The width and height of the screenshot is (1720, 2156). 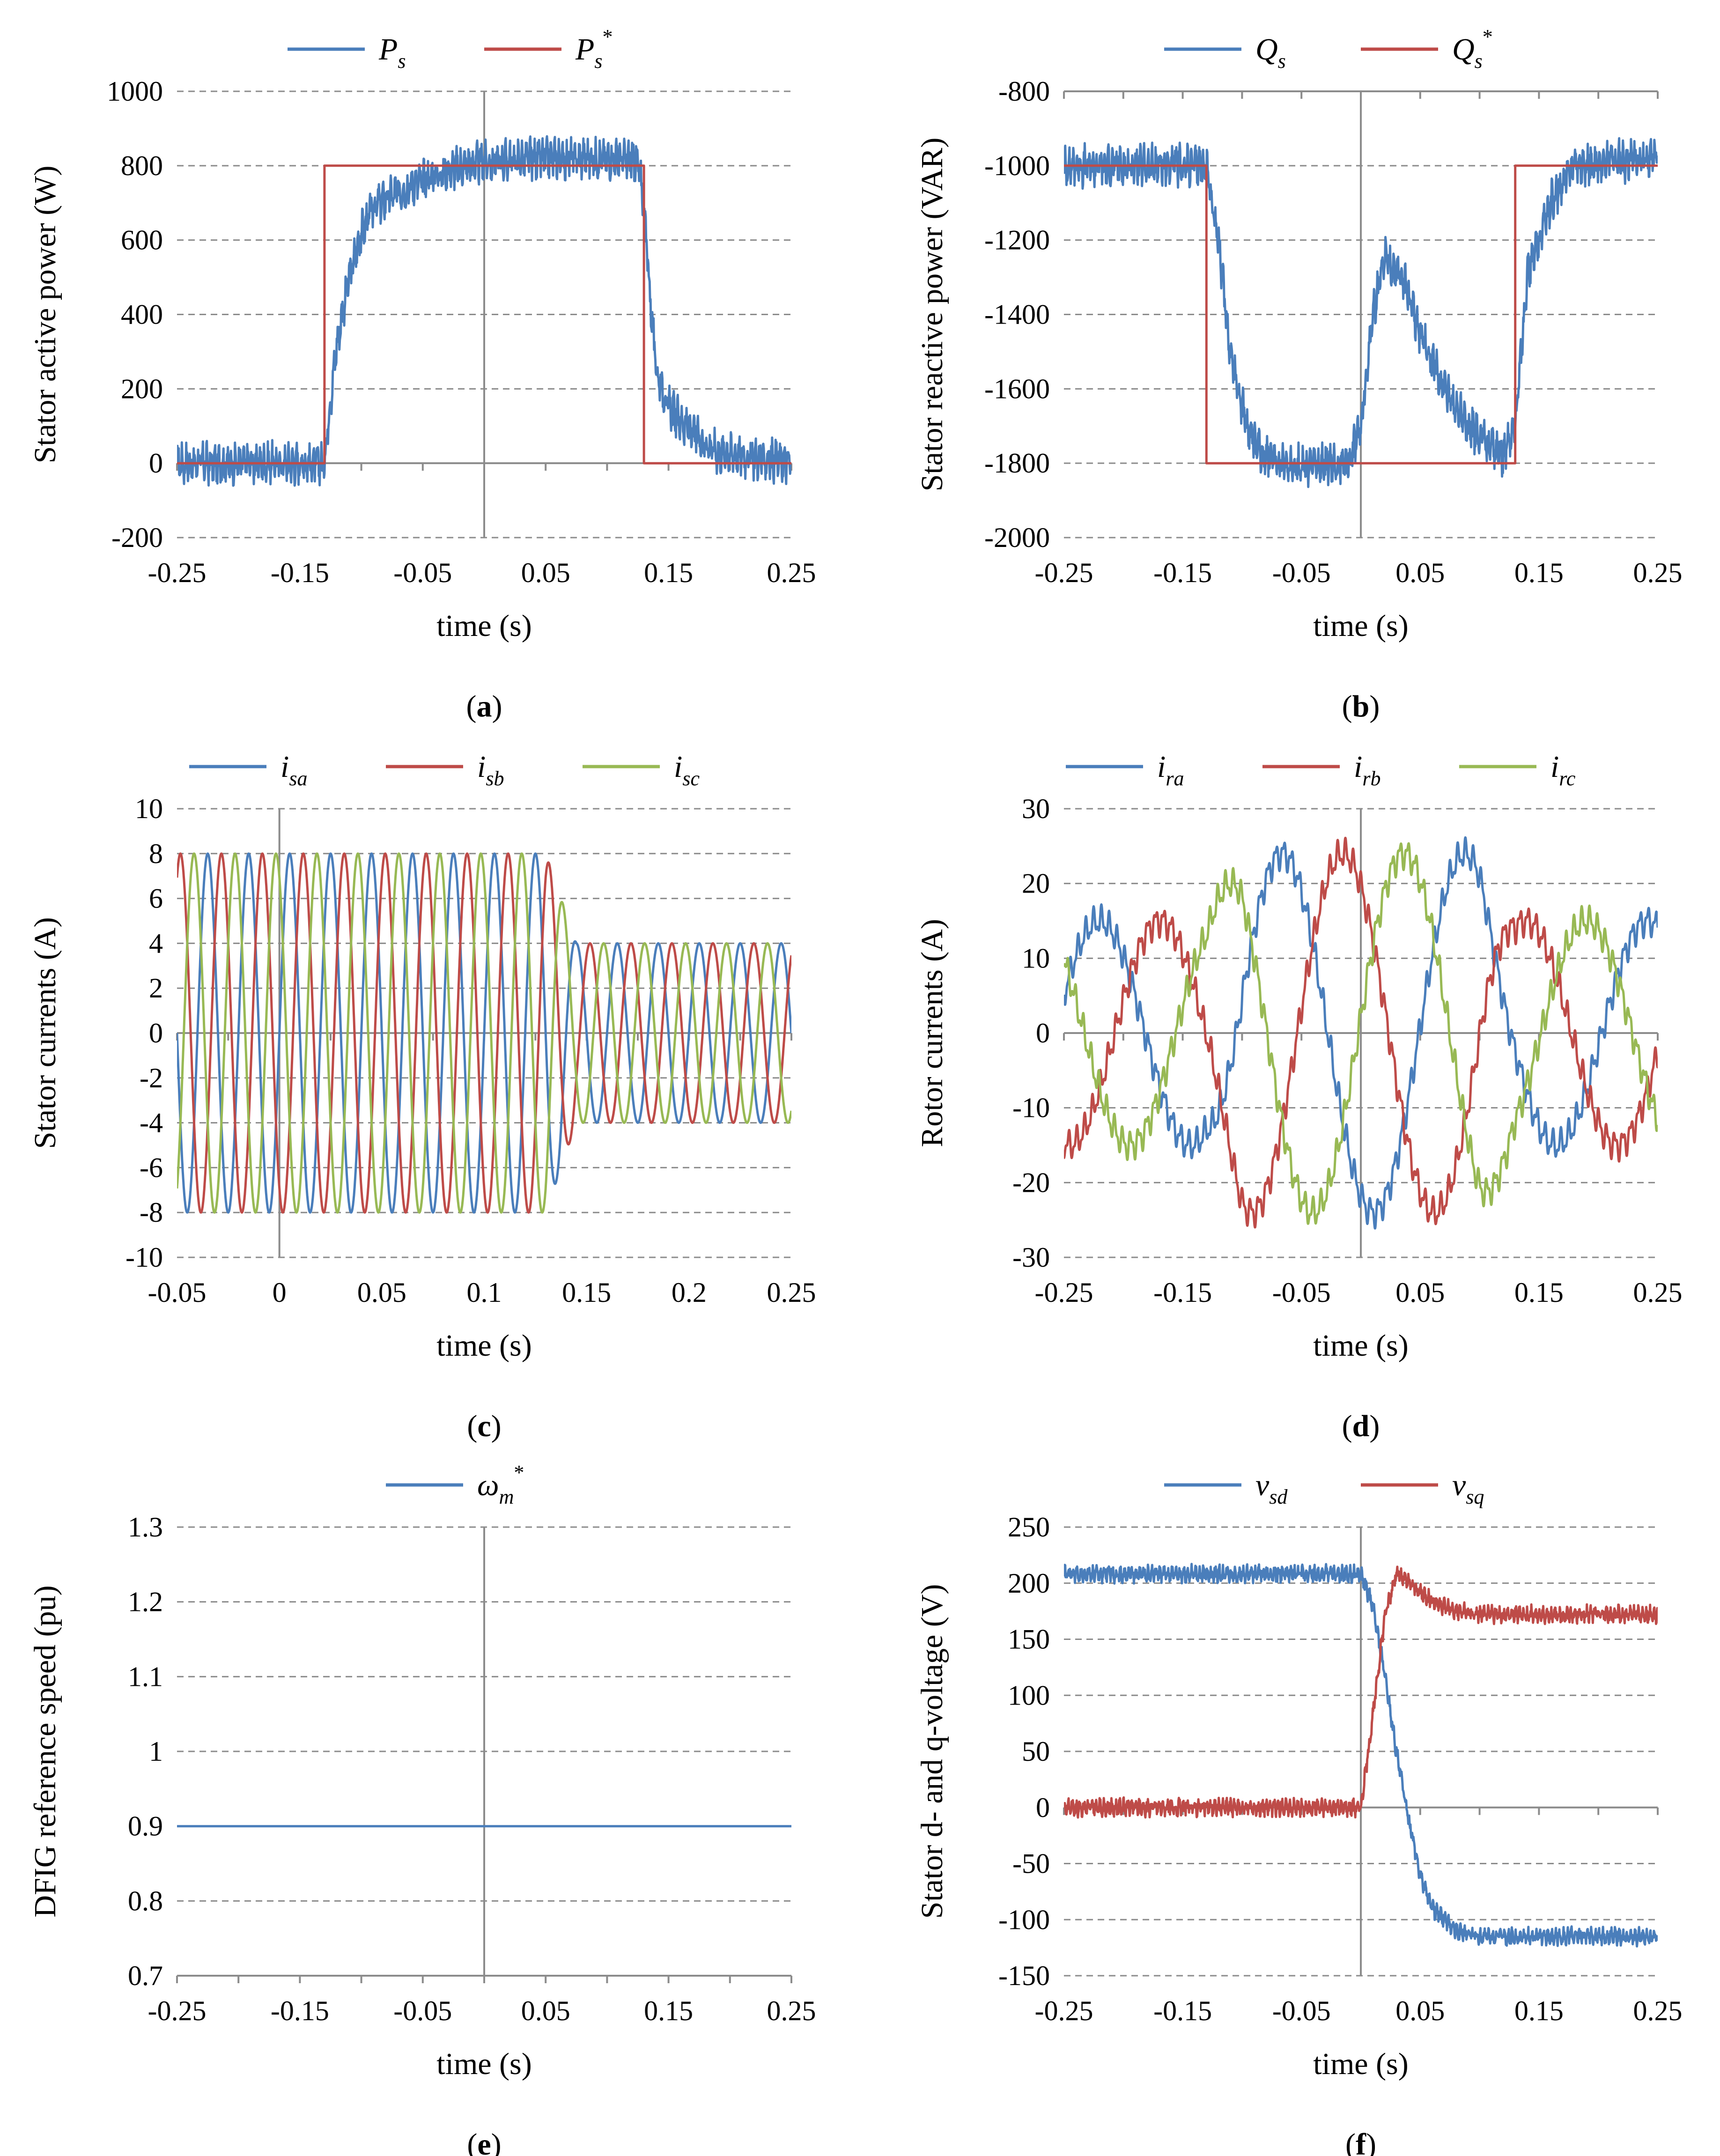 I want to click on series-line-v-sq, so click(x=1361, y=1692).